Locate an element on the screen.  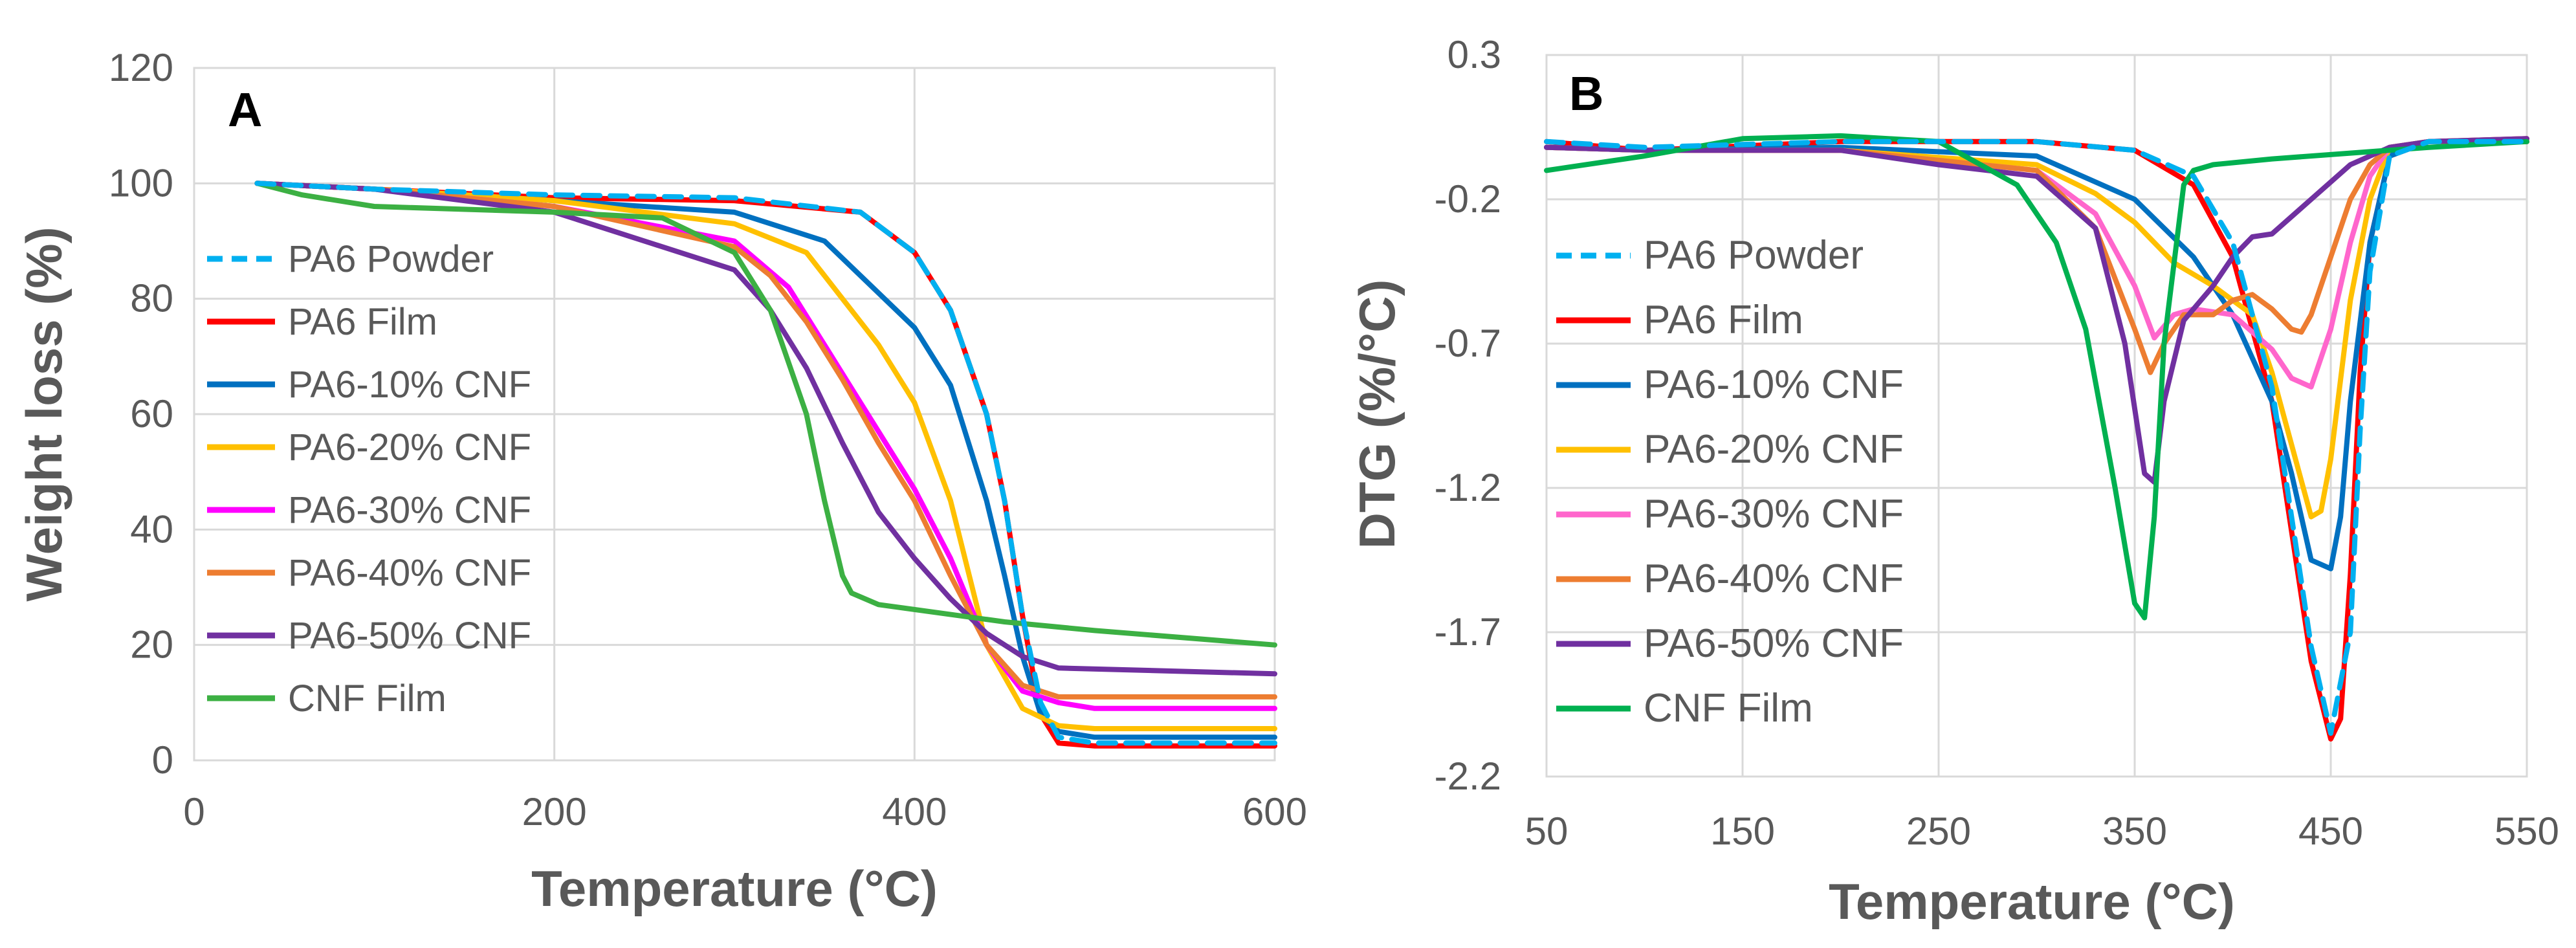
panel-b-y-tick-label: -0.7 is located at coordinates (1468, 343).